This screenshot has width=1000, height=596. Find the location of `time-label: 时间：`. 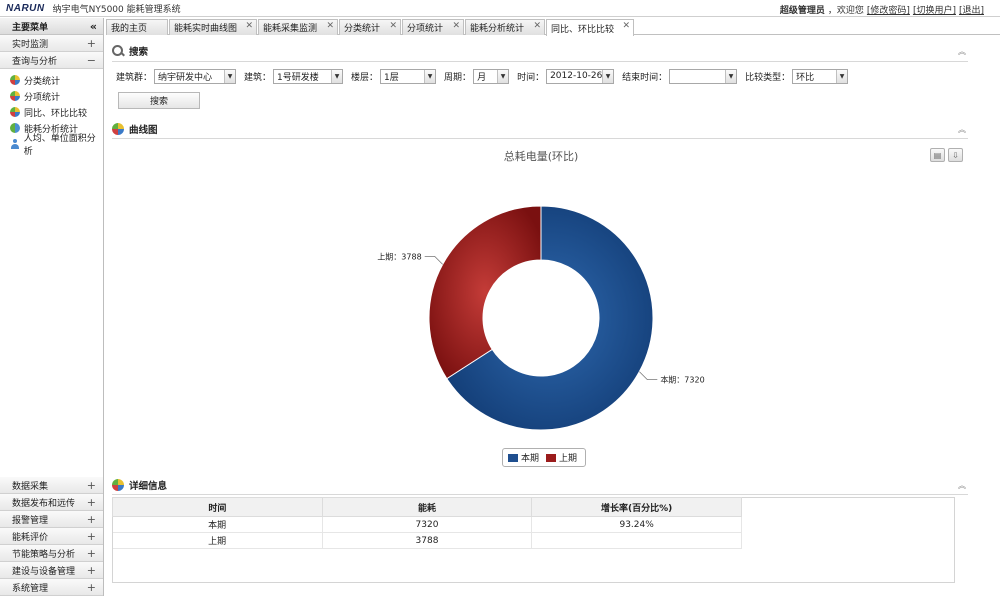

time-label: 时间： is located at coordinates (531, 77).